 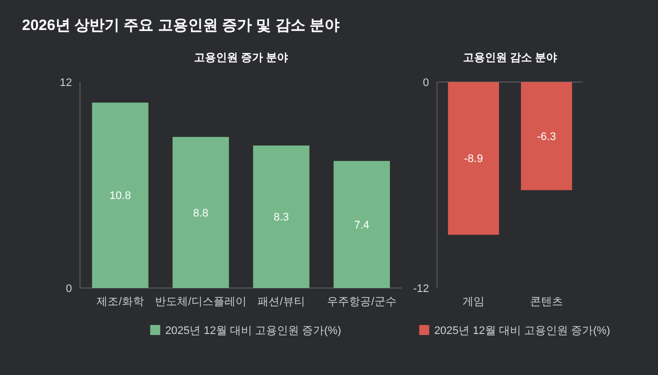 I want to click on x-tick-label: 제조/화학, so click(x=120, y=302).